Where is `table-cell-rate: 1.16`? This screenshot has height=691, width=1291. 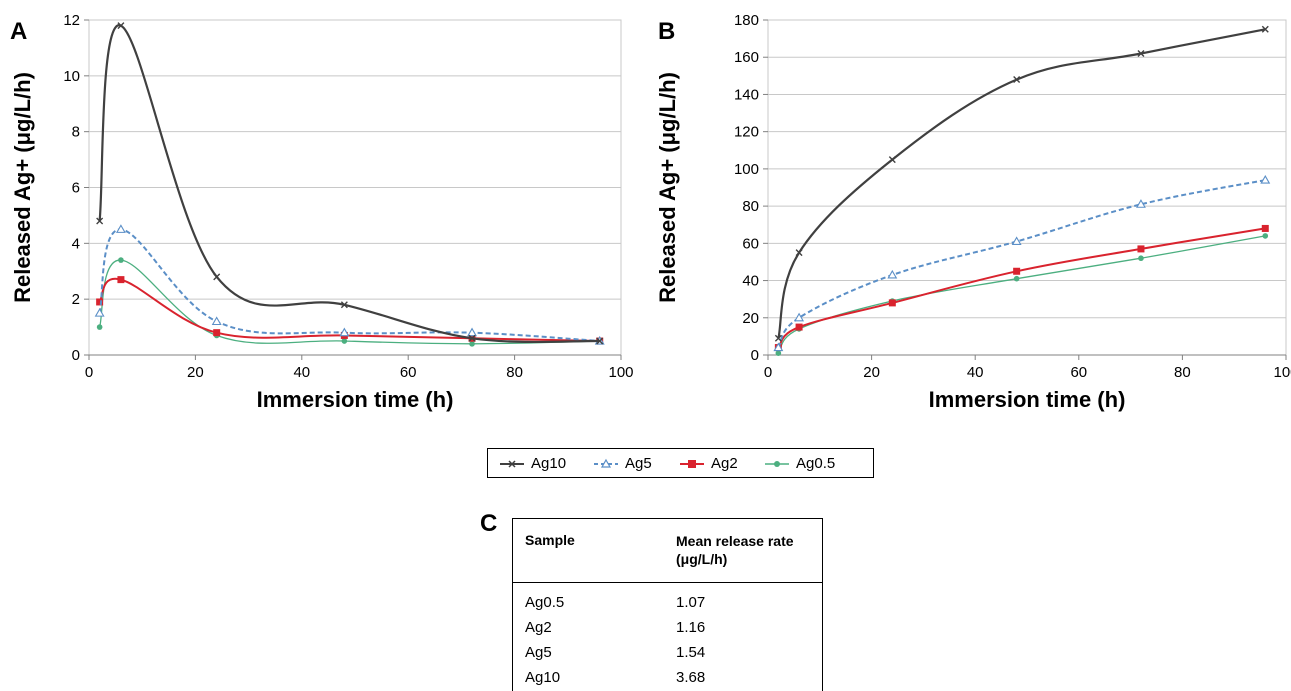 table-cell-rate: 1.16 is located at coordinates (691, 627).